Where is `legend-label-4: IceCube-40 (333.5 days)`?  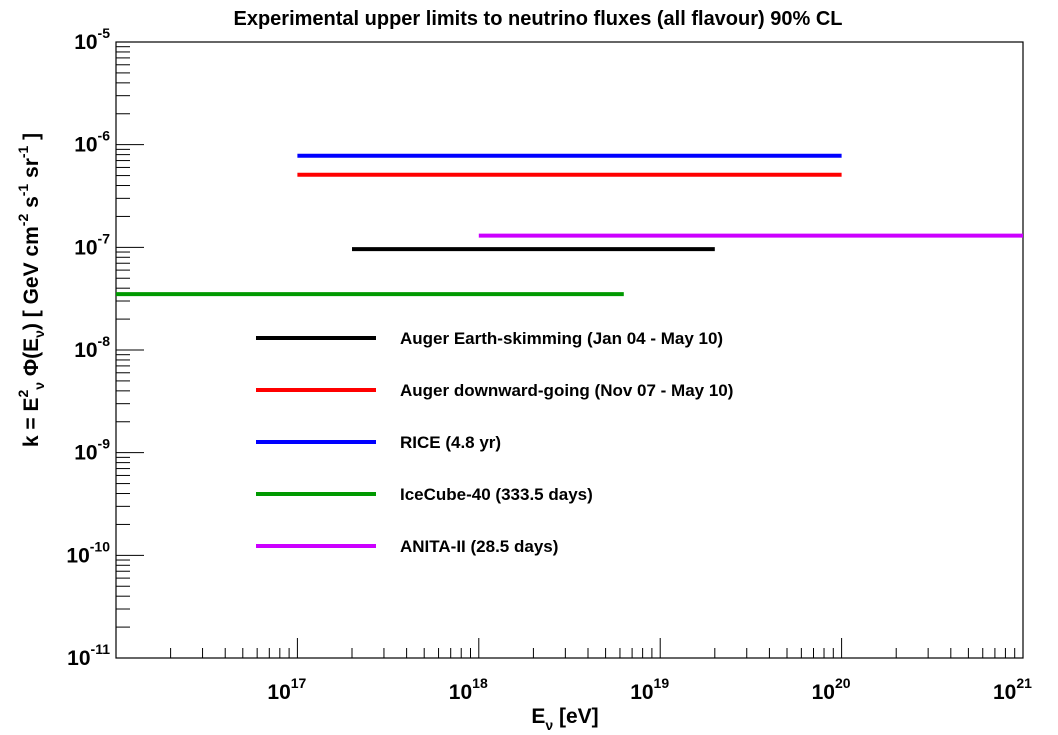
legend-label-4: IceCube-40 (333.5 days) is located at coordinates (496, 494).